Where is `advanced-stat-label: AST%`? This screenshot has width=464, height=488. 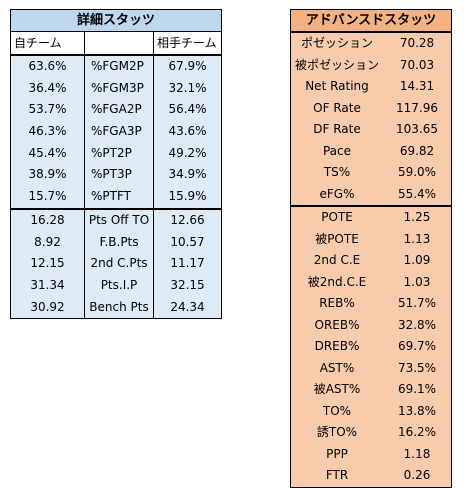
advanced-stat-label: AST% is located at coordinates (337, 367).